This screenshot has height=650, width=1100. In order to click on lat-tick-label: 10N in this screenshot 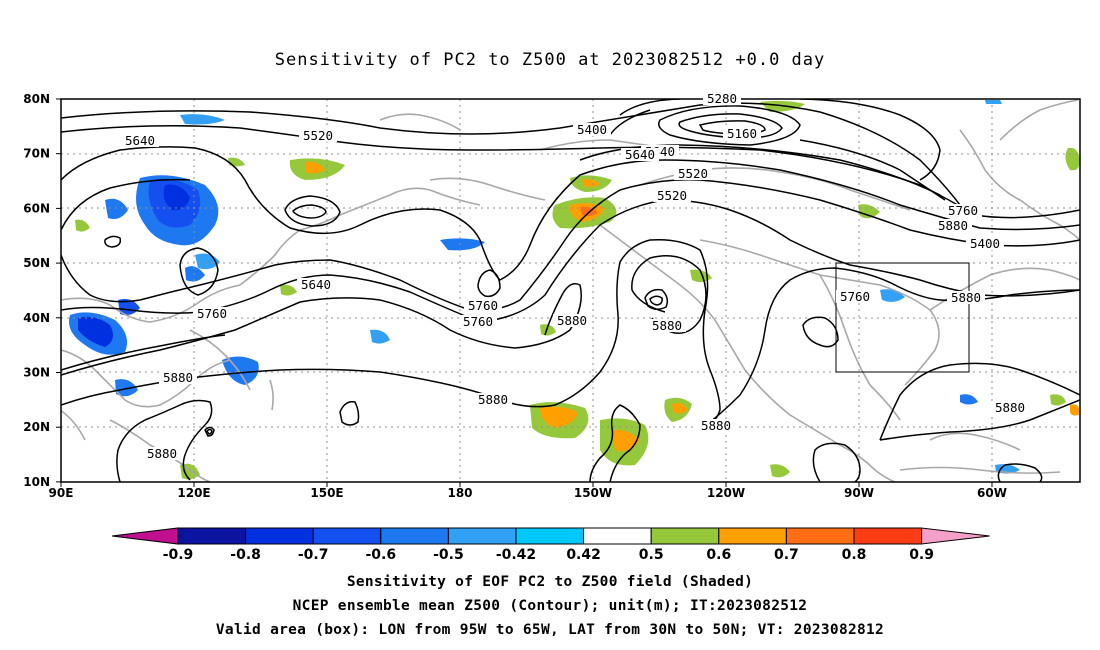, I will do `click(36, 482)`.